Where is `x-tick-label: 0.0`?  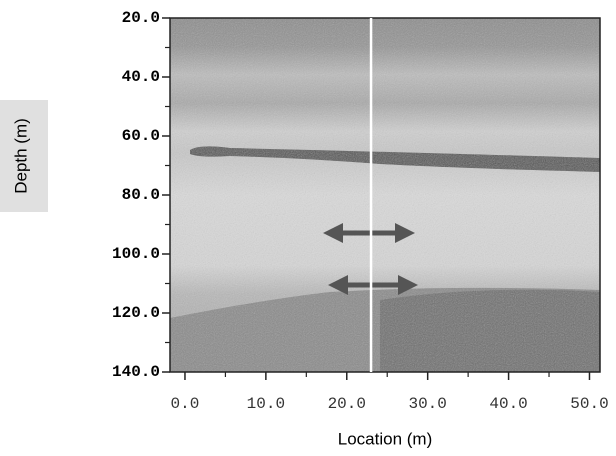 x-tick-label: 0.0 is located at coordinates (185, 404).